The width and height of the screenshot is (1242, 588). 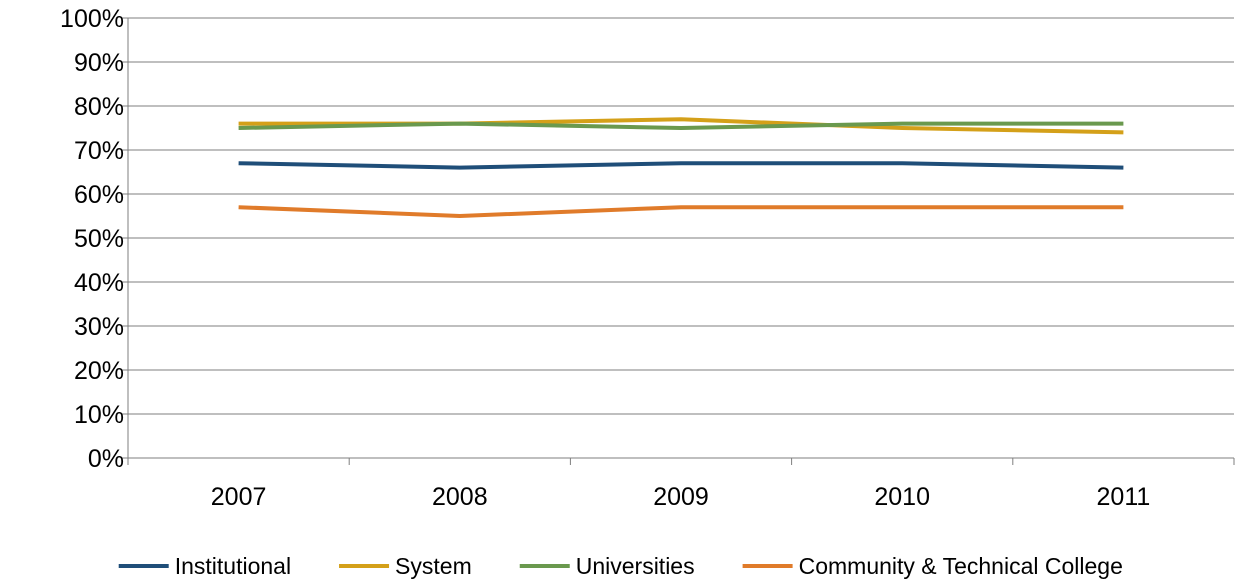 I want to click on y-tick-label: 60%, so click(x=99, y=195).